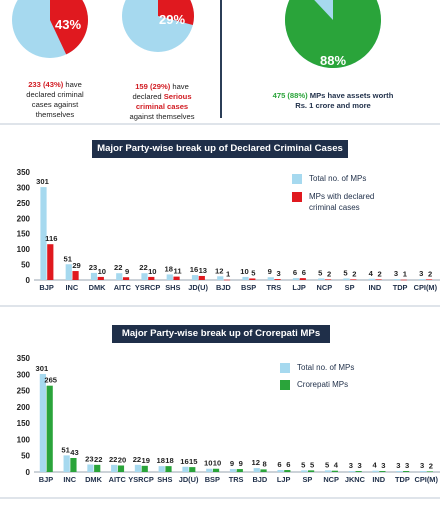 The height and width of the screenshot is (510, 440). Describe the element at coordinates (153, 86) in the screenshot. I see `pie2-count: 159 (29%)` at that location.